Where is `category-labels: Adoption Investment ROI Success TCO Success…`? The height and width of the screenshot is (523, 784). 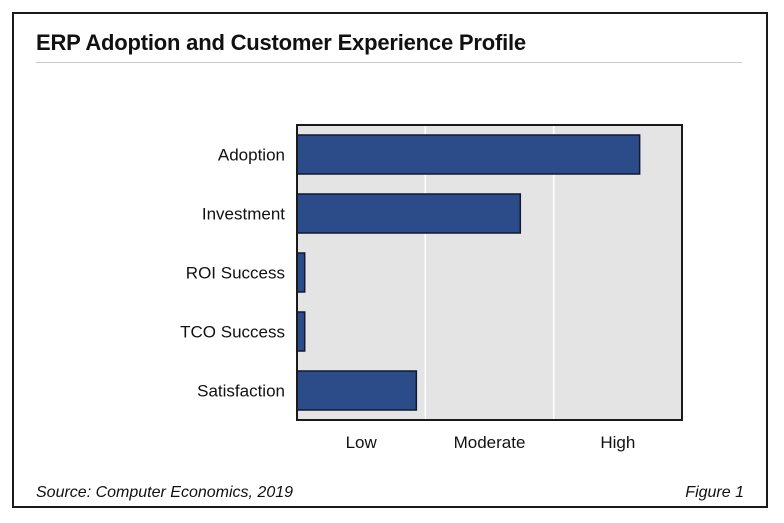
category-labels: Adoption Investment ROI Success TCO Success… is located at coordinates (232, 273).